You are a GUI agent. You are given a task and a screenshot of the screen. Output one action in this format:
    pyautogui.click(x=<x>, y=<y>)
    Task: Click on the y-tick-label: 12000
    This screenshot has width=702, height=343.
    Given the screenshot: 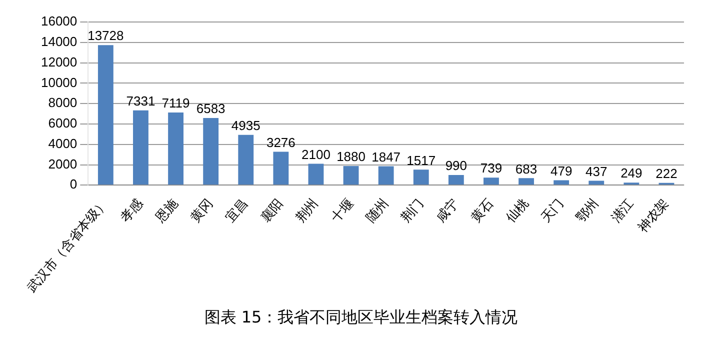 What is the action you would take?
    pyautogui.click(x=59, y=62)
    